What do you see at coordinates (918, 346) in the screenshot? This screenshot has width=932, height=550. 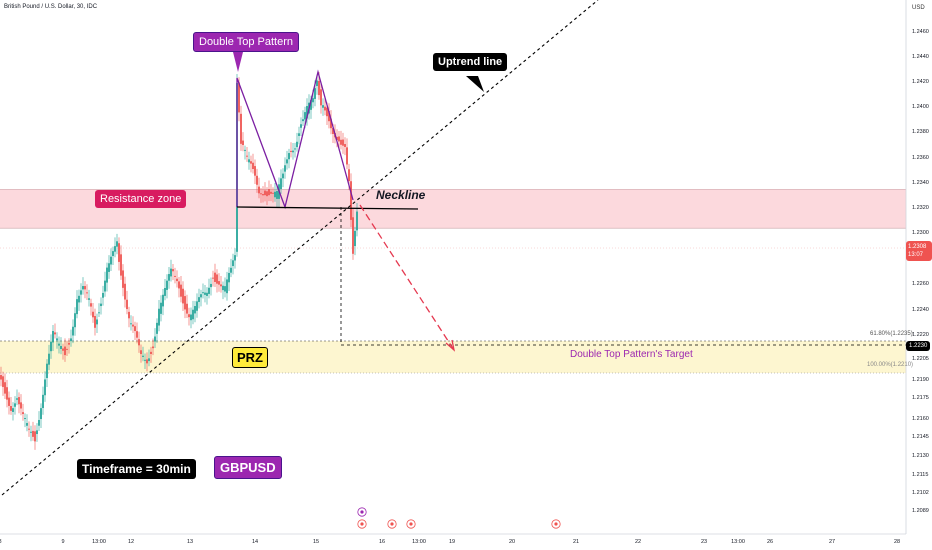 I see `target-price-badge: 1.2230` at bounding box center [918, 346].